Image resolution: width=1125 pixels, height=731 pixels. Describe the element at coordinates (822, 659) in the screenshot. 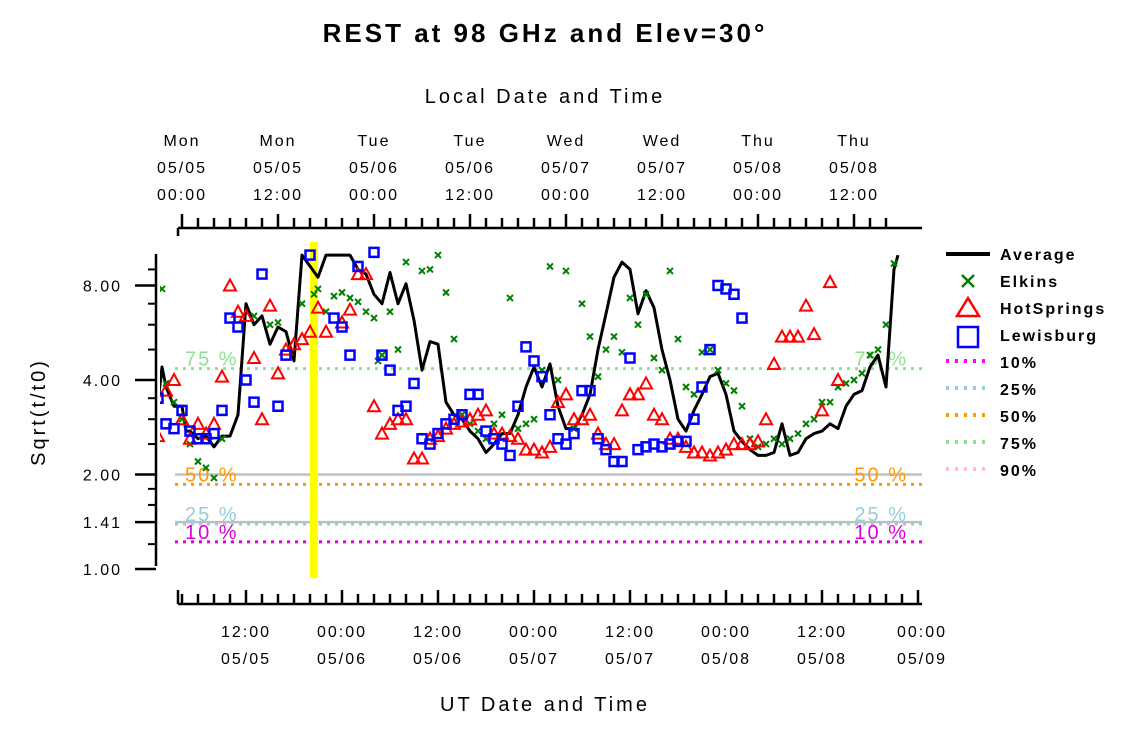

I see `bottom-tick-date-6: 05/08` at that location.